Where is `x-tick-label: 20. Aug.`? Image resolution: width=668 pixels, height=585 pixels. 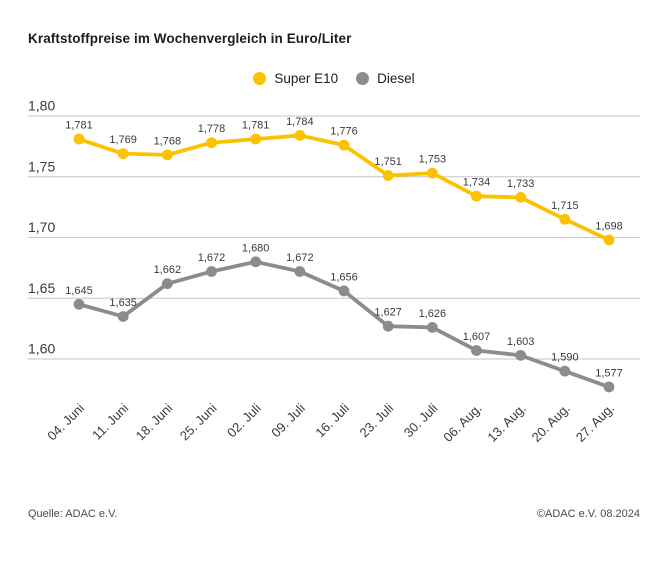
x-tick-label: 20. Aug. is located at coordinates (551, 423).